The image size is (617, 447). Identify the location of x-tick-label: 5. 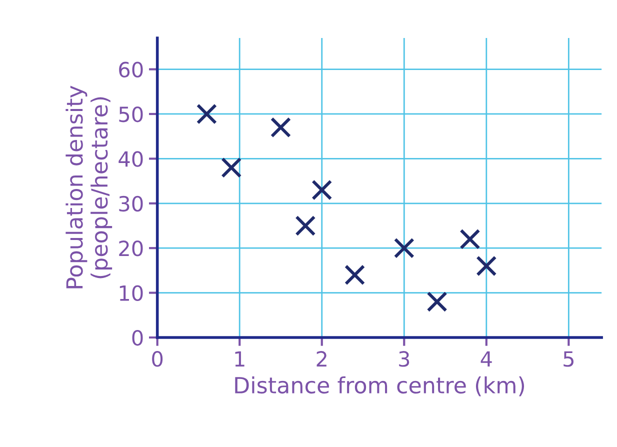
(569, 359).